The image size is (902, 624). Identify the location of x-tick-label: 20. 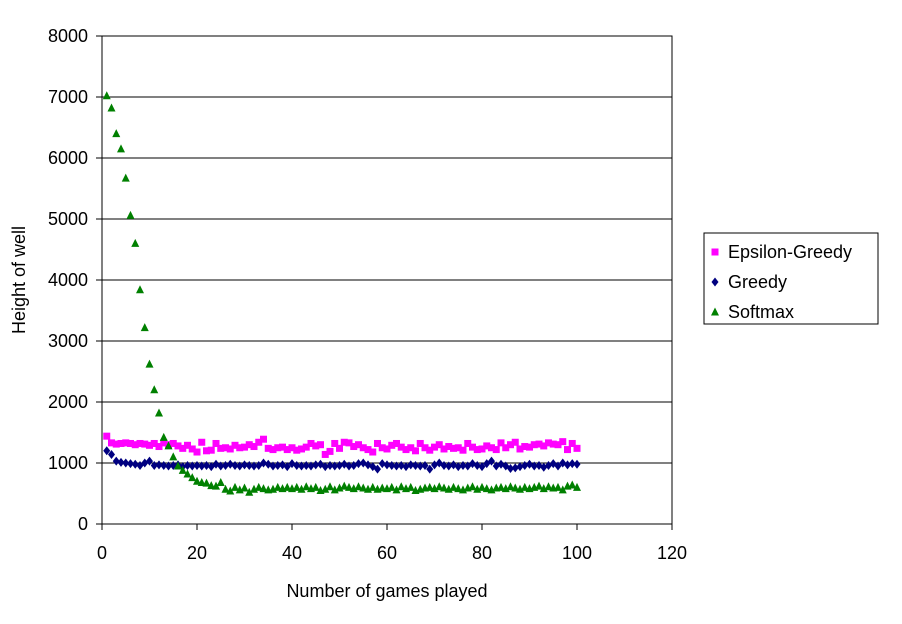
(197, 553).